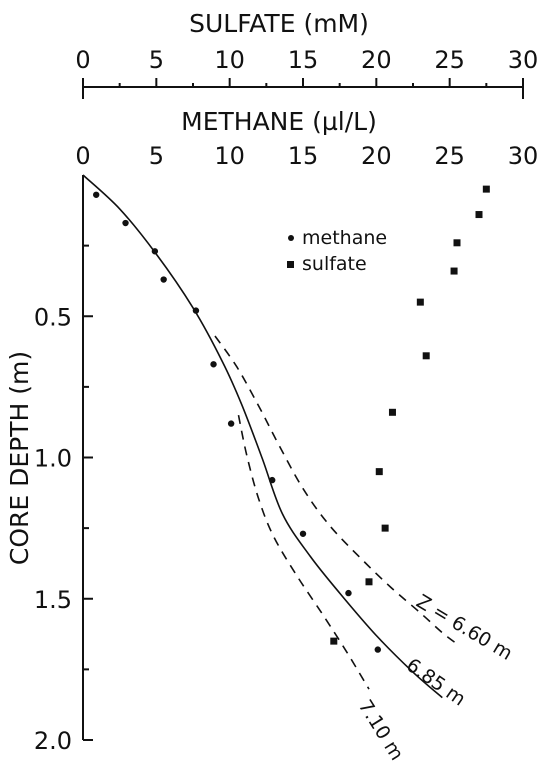  What do you see at coordinates (156, 156) in the screenshot?
I see `methane-tick-label: 5` at bounding box center [156, 156].